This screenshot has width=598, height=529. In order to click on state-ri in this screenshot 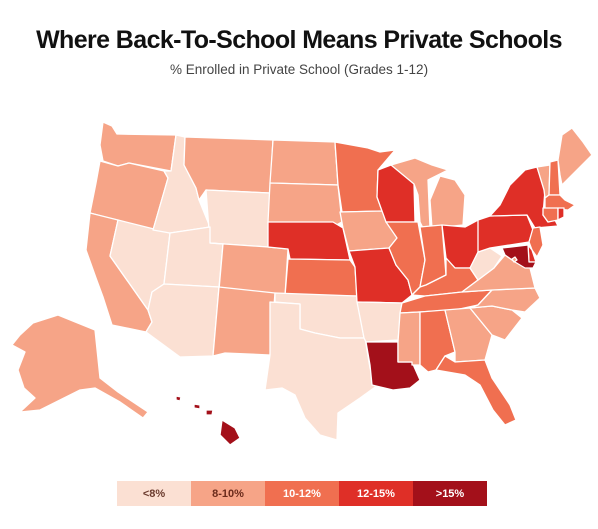, I will do `click(561, 214)`.